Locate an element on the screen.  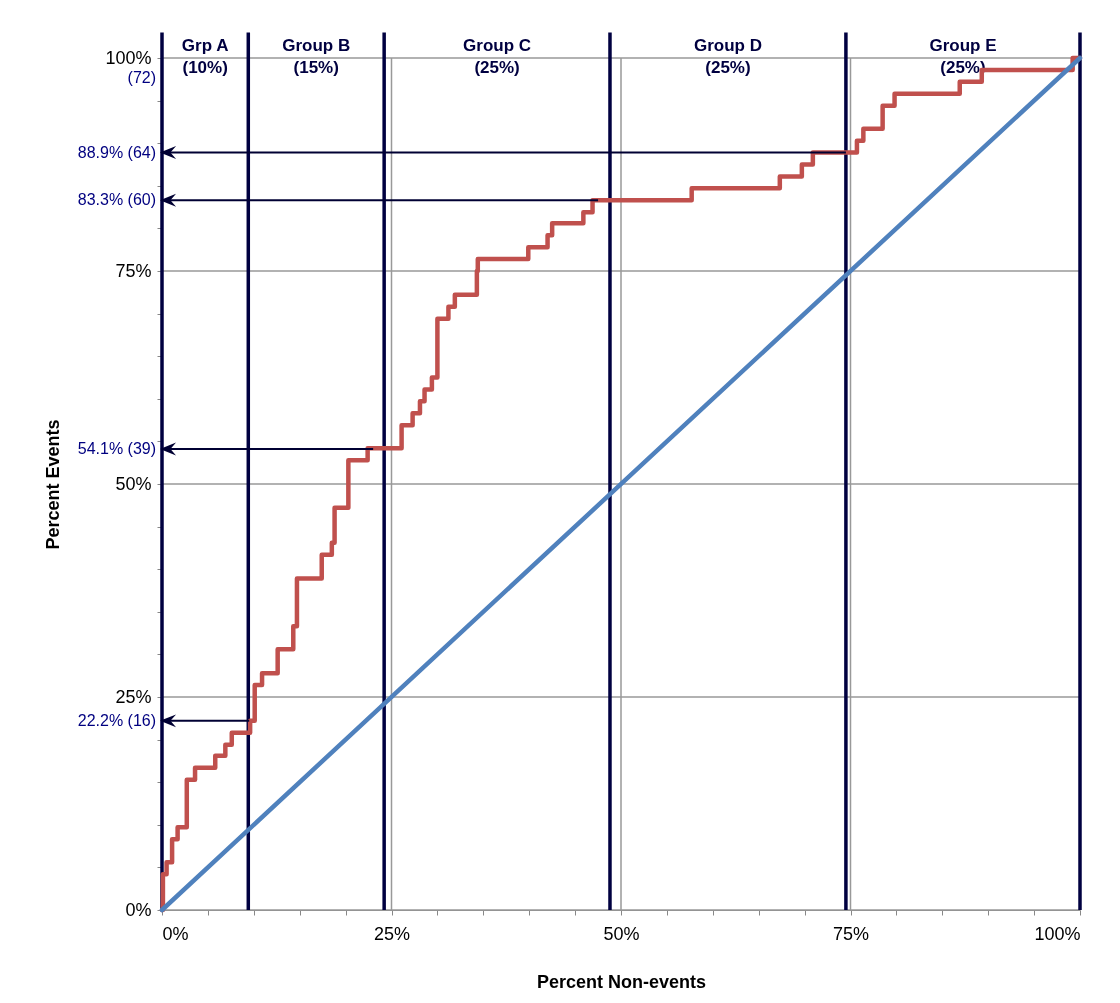
x-tick-label: 25% is located at coordinates (392, 933).